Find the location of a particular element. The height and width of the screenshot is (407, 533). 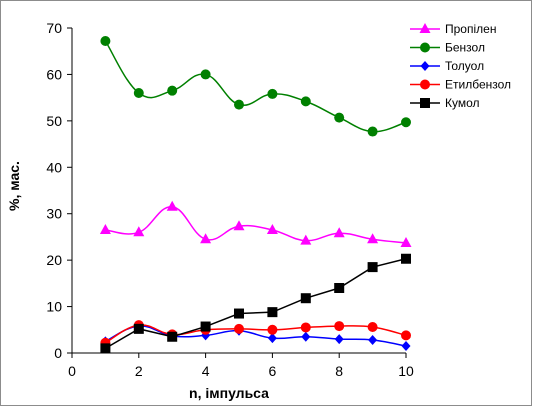

y-tick-label: 50 is located at coordinates (54, 121).